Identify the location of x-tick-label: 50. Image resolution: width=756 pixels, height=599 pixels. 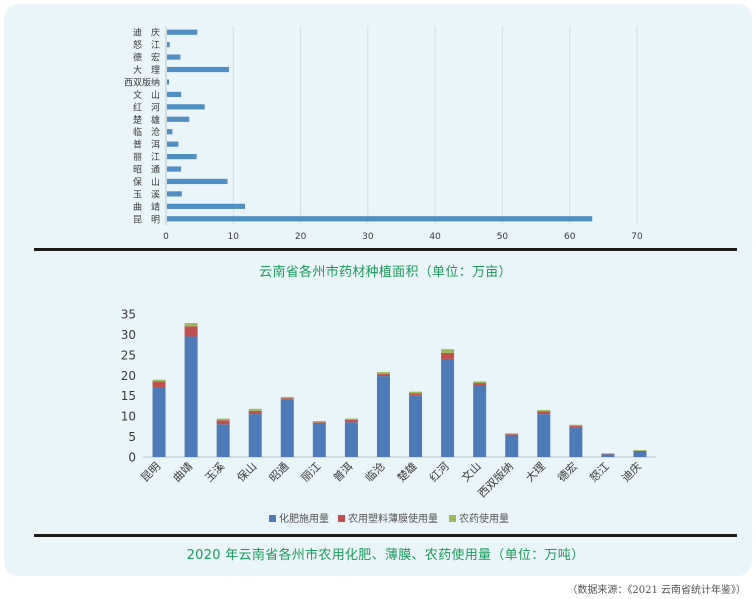
(503, 237).